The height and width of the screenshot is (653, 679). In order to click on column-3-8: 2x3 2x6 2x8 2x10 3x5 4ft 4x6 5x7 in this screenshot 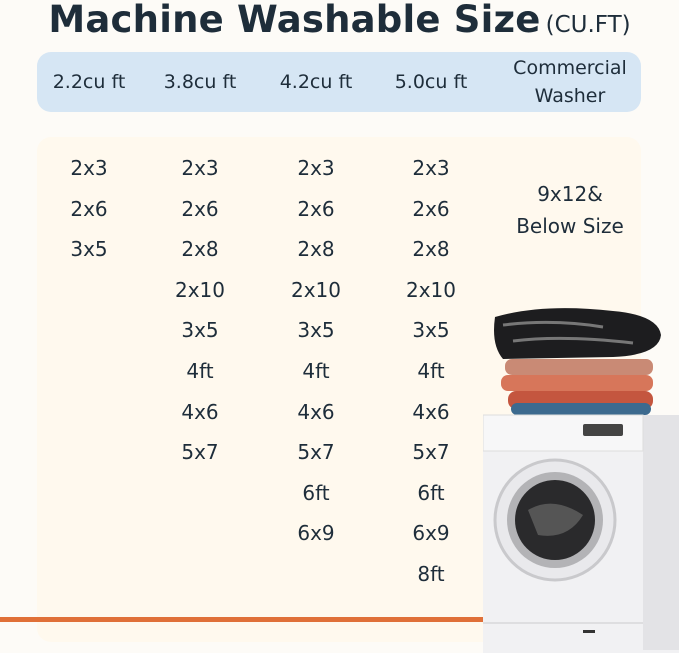, I will do `click(200, 315)`.